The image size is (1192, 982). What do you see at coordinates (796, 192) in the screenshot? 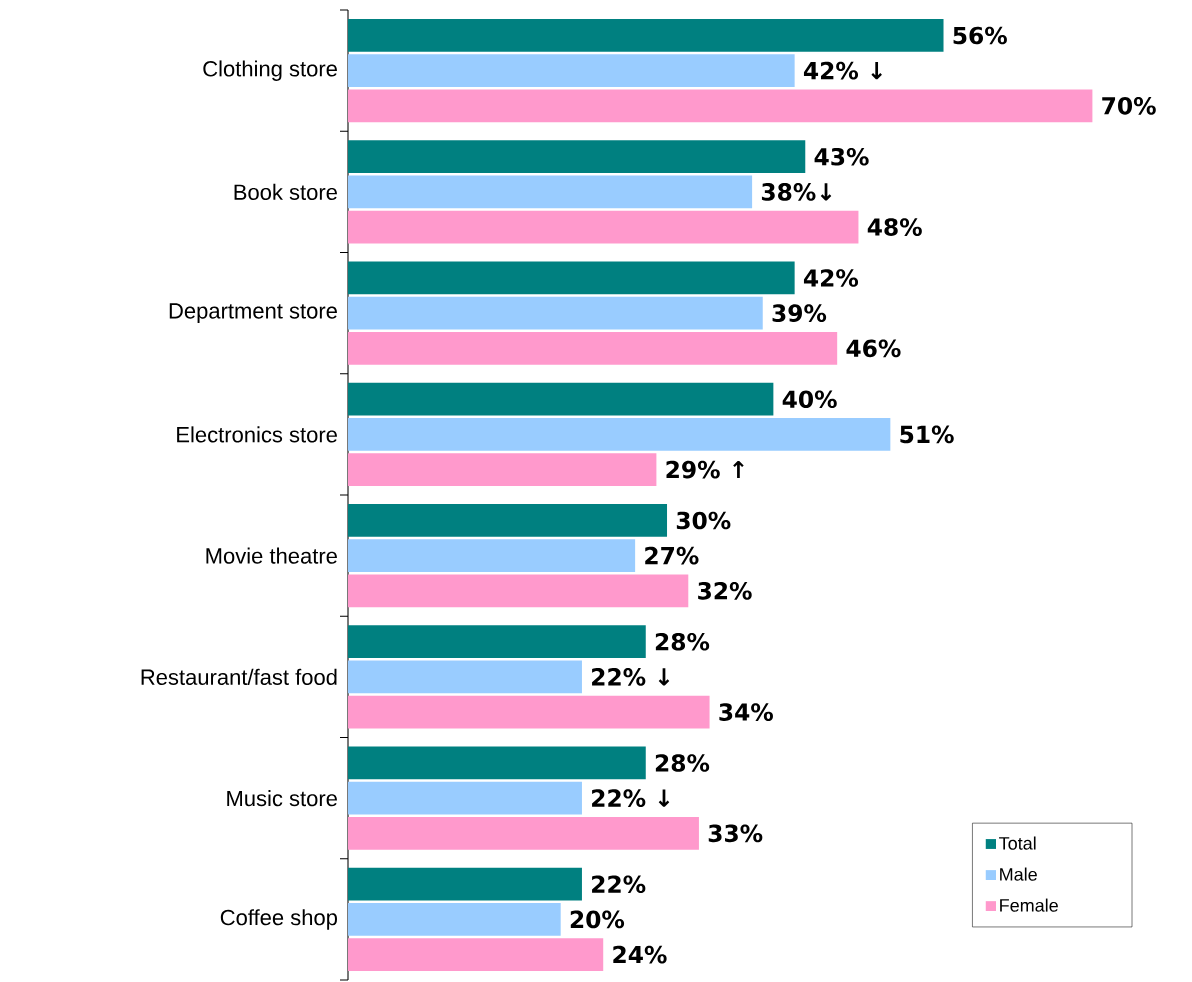
I see `data-label: 38%↓` at bounding box center [796, 192].